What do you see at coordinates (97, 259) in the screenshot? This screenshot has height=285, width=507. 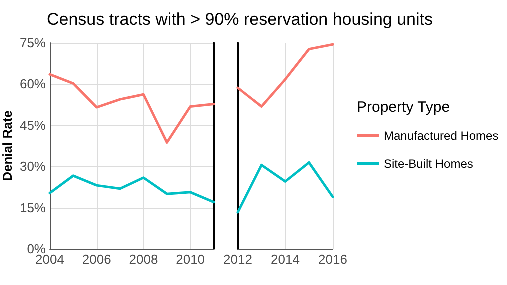 I see `x-tick-label: 2006` at bounding box center [97, 259].